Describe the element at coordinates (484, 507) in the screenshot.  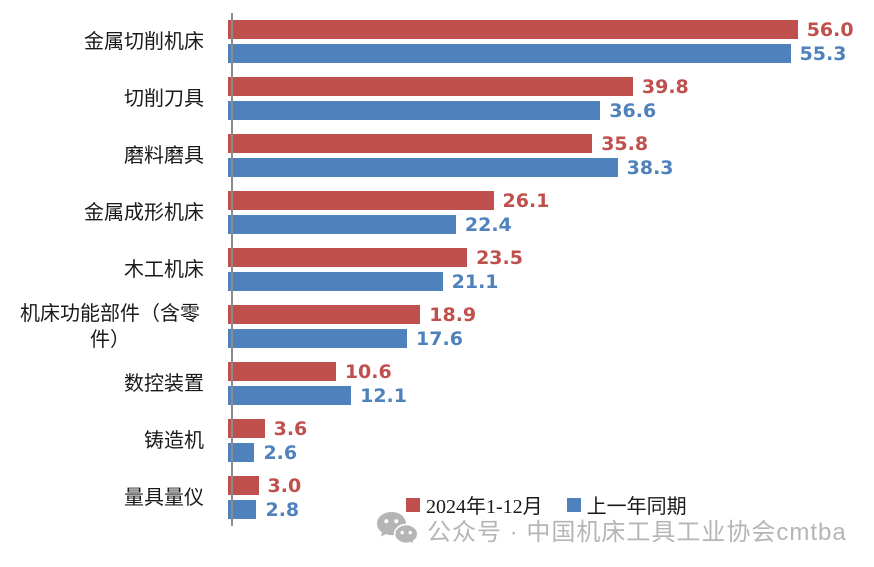
I see `legend-label-current-period: 2024年1-12月` at that location.